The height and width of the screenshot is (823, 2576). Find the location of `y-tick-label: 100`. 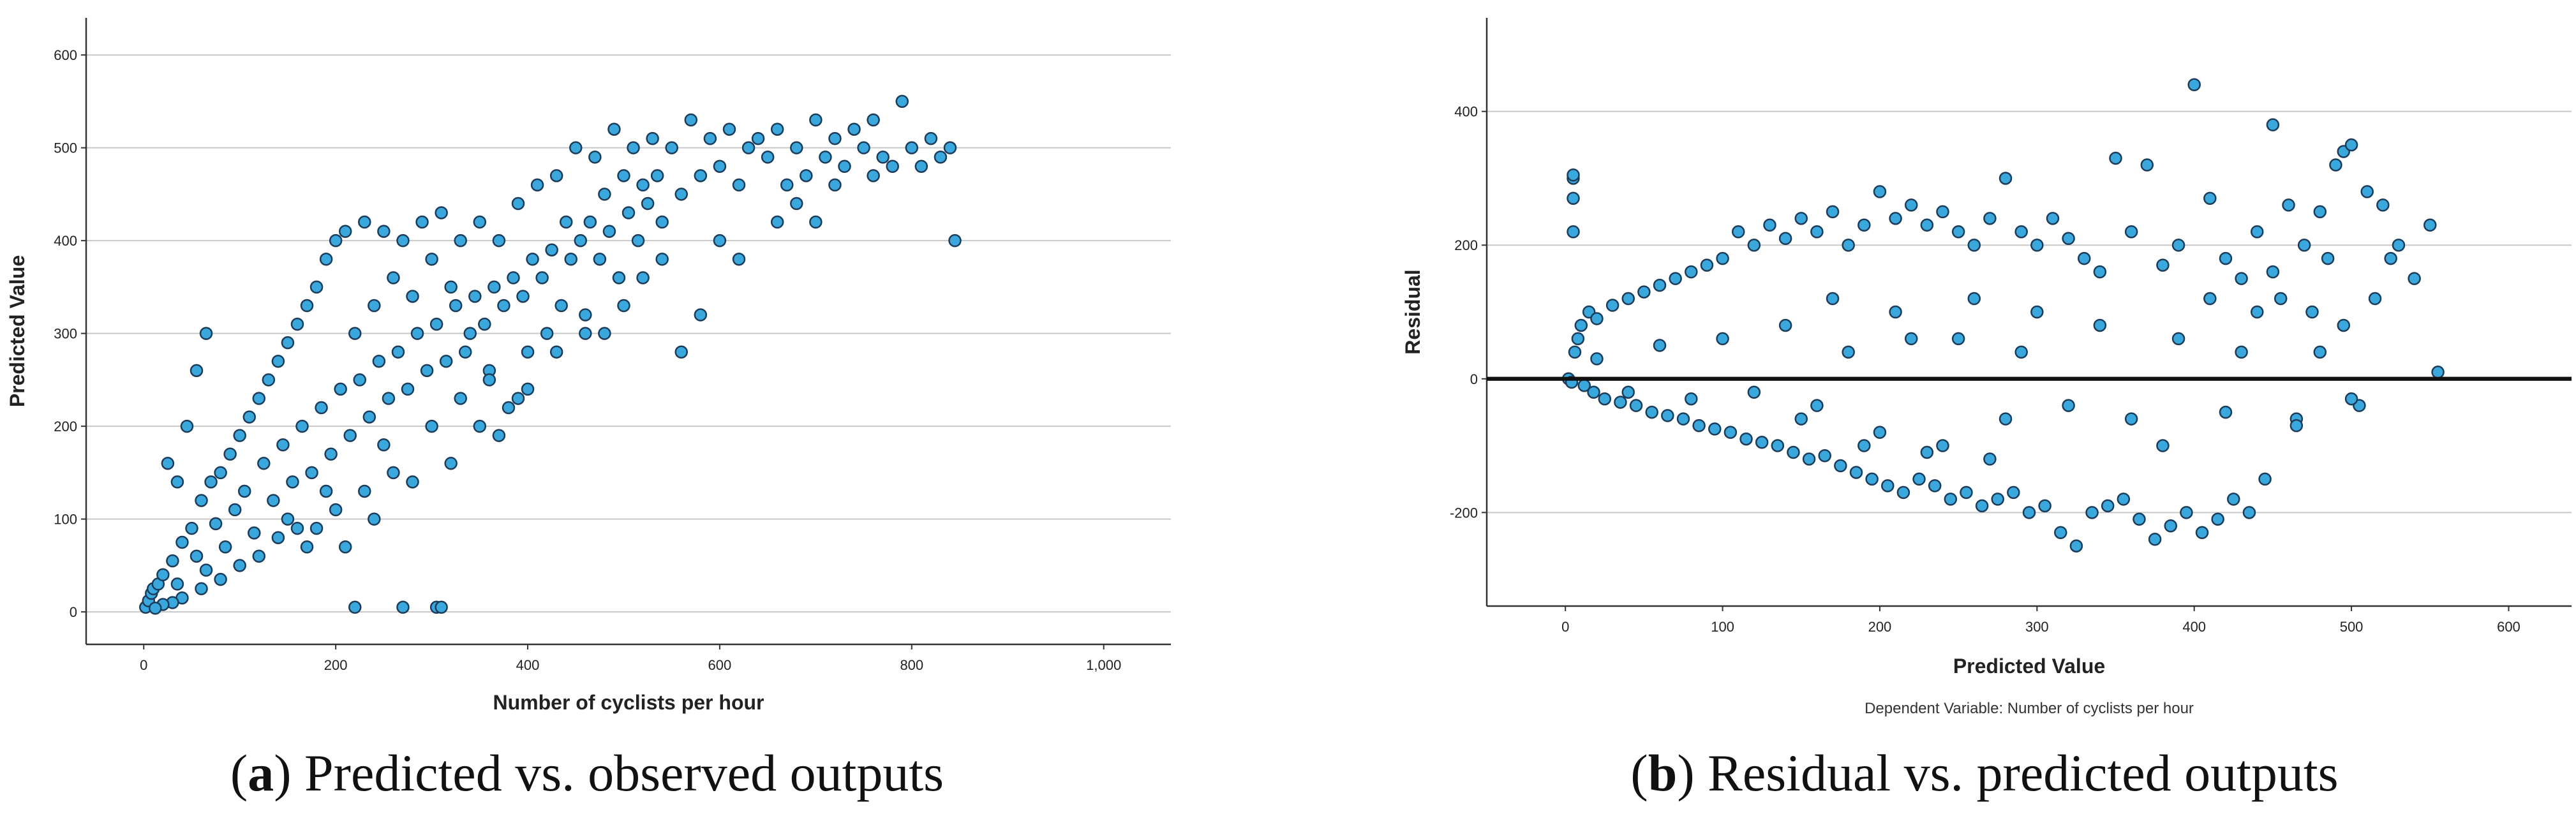

y-tick-label: 100 is located at coordinates (65, 520).